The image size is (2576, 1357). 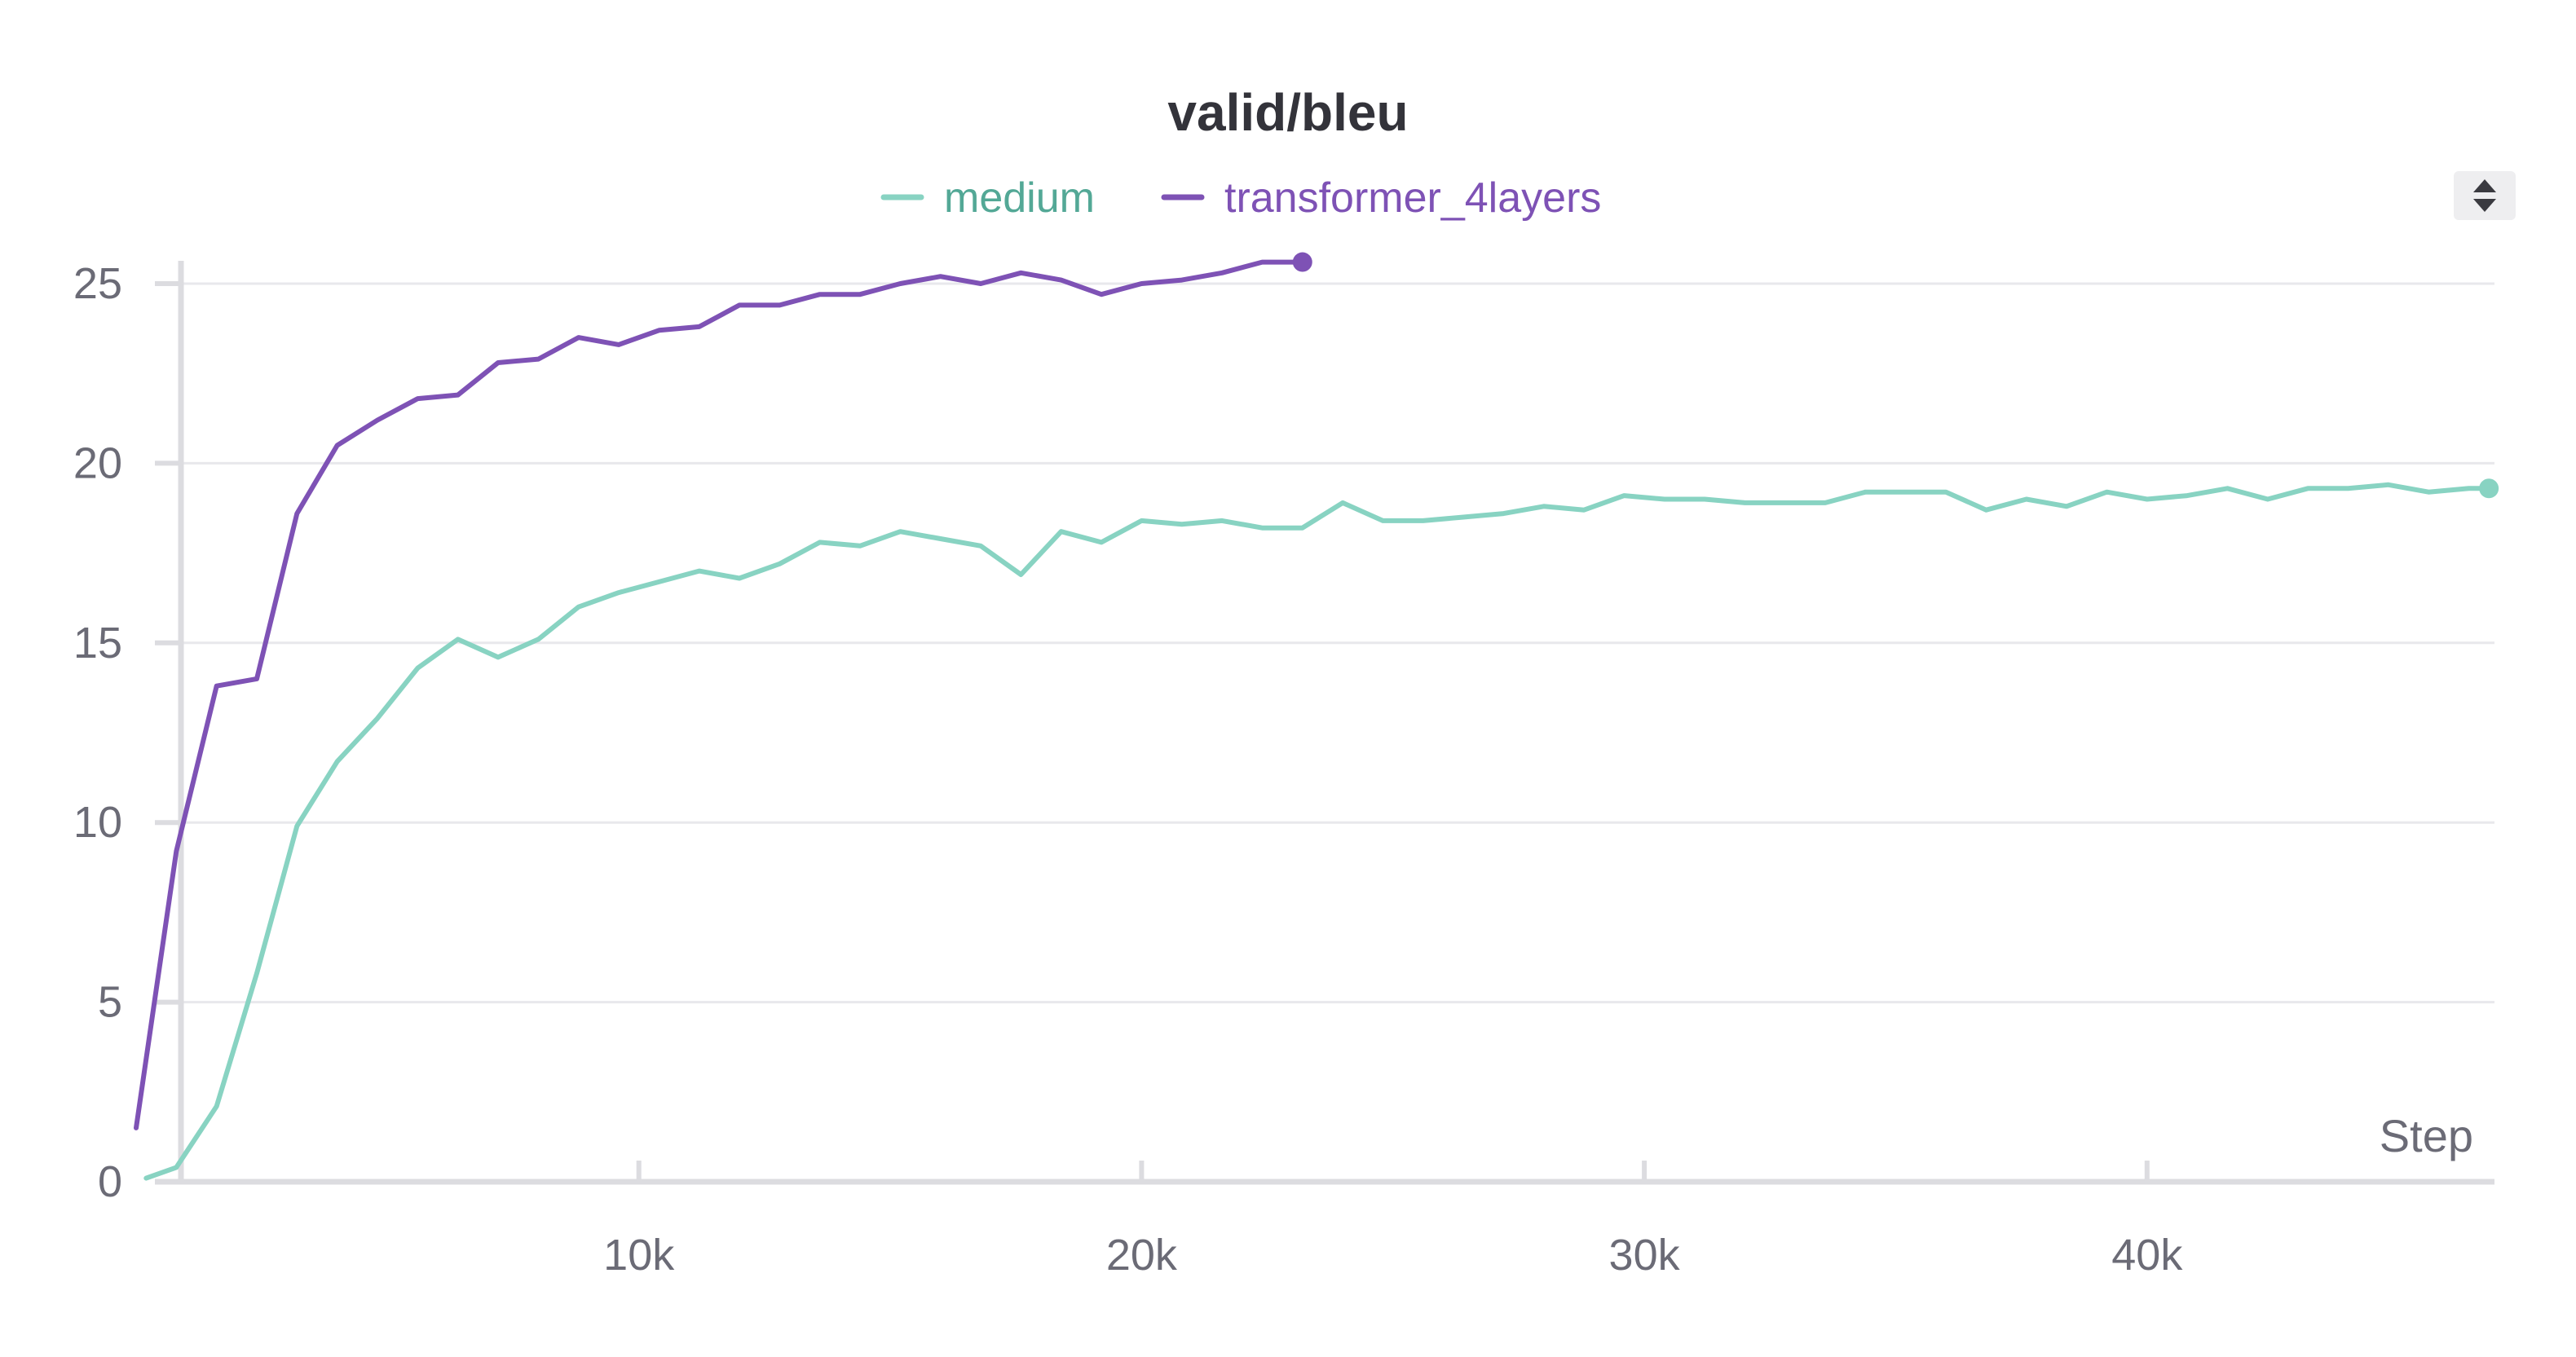 What do you see at coordinates (97, 462) in the screenshot?
I see `y-tick-label: 20` at bounding box center [97, 462].